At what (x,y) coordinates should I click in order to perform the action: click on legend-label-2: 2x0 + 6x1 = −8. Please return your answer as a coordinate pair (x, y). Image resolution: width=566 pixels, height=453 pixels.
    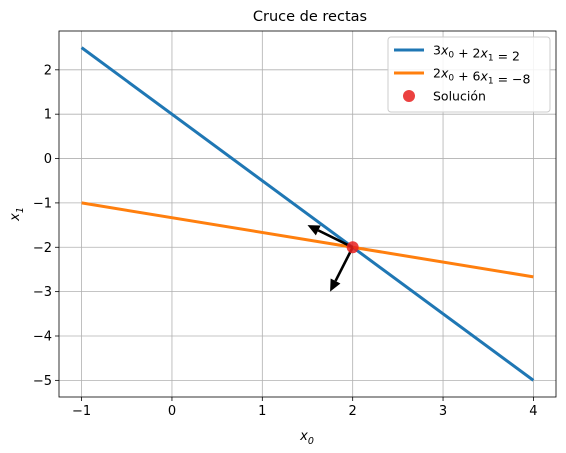
    Looking at the image, I should click on (482, 76).